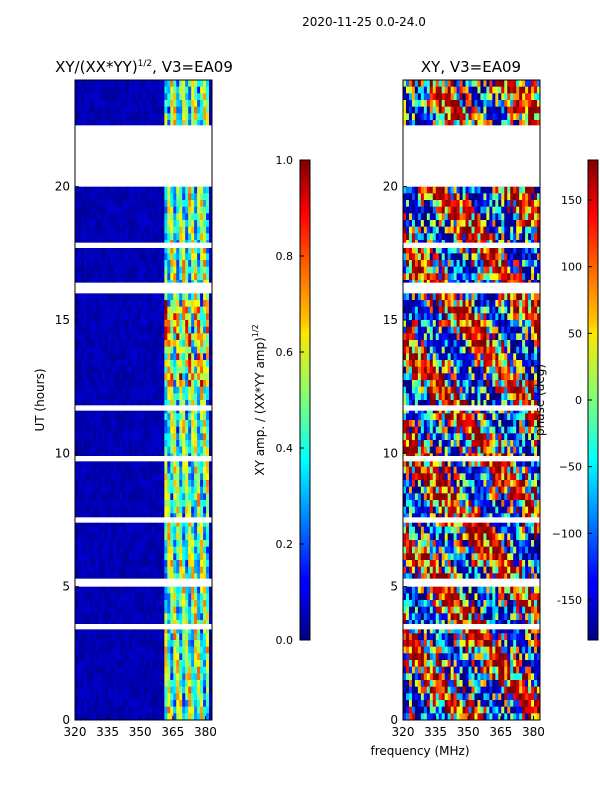 This screenshot has height=800, width=600. I want to click on amplitude-x-tick-label: 350, so click(140, 732).